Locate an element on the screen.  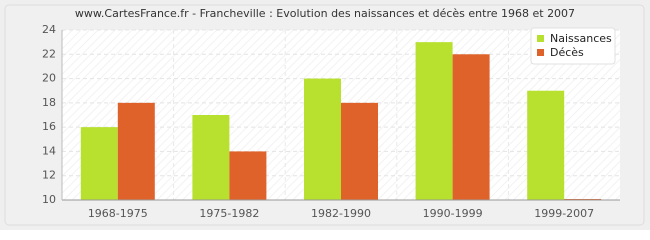
legend-box is located at coordinates (573, 46).